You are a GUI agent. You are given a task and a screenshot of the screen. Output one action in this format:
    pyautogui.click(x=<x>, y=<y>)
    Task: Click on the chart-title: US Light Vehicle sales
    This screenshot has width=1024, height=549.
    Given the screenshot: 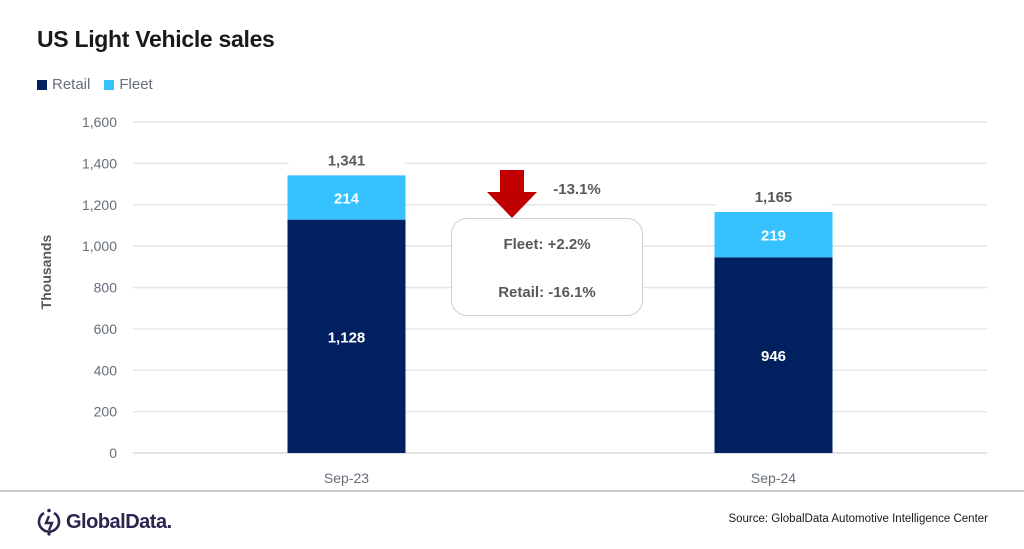 What is the action you would take?
    pyautogui.click(x=156, y=39)
    